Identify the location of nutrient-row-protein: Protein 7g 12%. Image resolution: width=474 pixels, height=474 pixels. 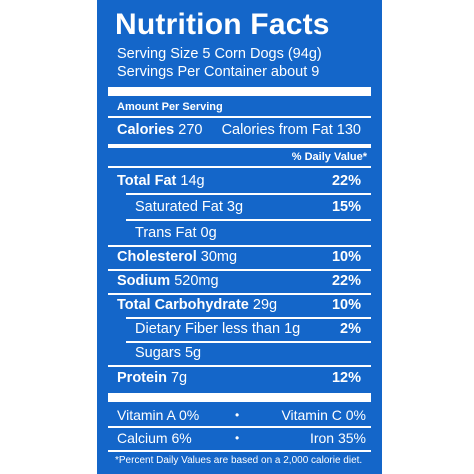
(239, 378).